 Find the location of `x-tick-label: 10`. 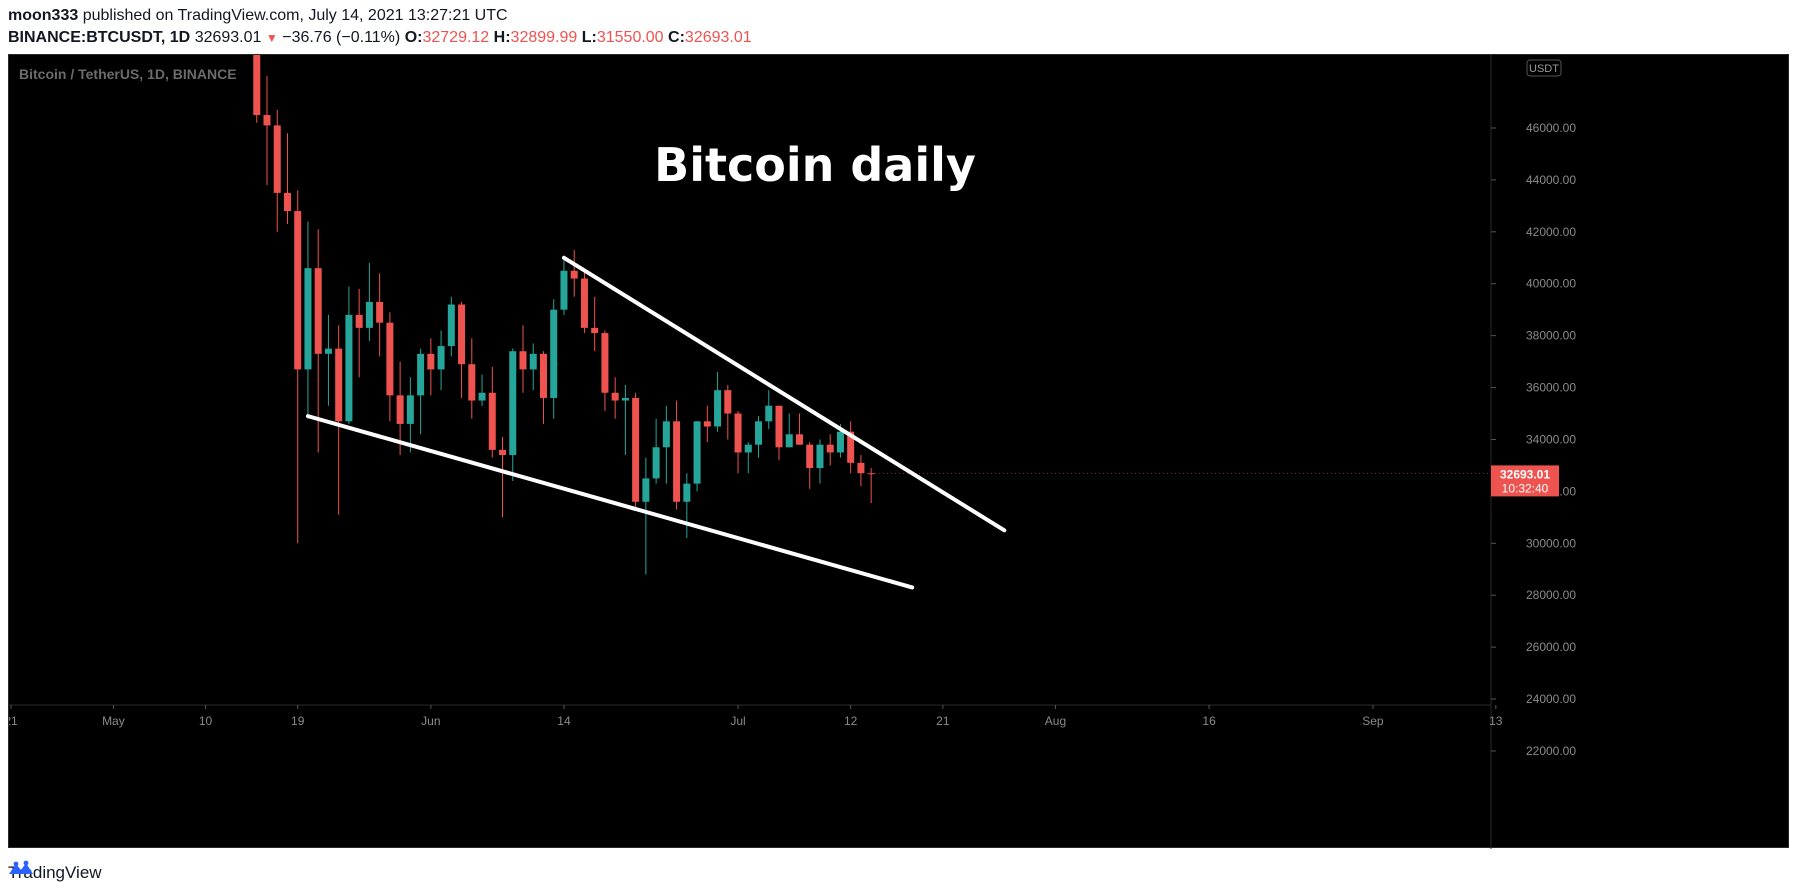

x-tick-label: 10 is located at coordinates (206, 721).